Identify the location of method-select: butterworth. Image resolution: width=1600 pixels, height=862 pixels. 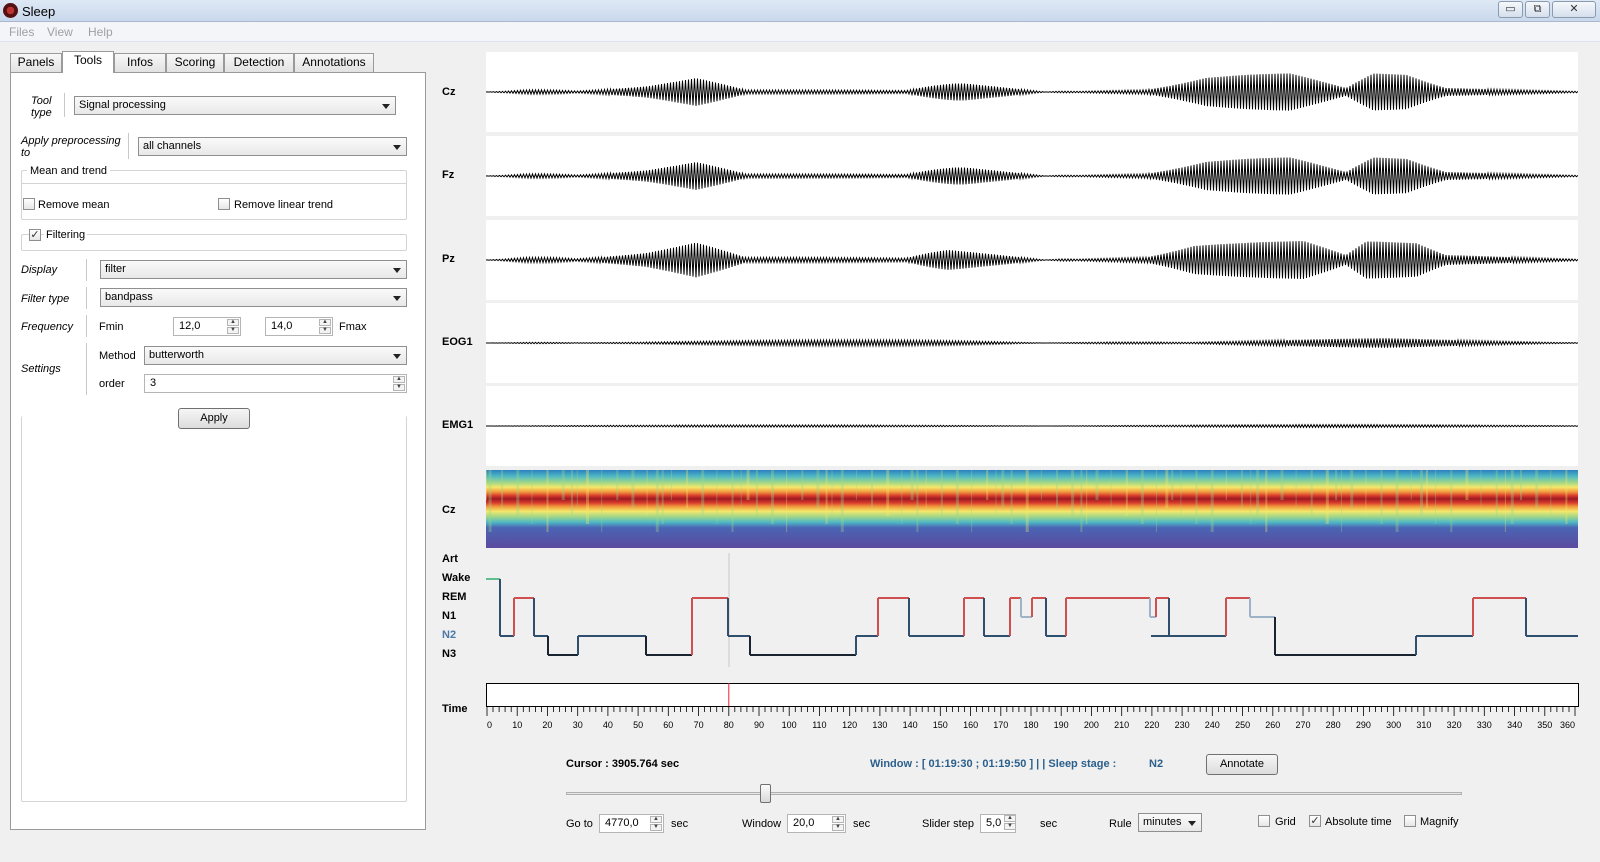
(275, 355).